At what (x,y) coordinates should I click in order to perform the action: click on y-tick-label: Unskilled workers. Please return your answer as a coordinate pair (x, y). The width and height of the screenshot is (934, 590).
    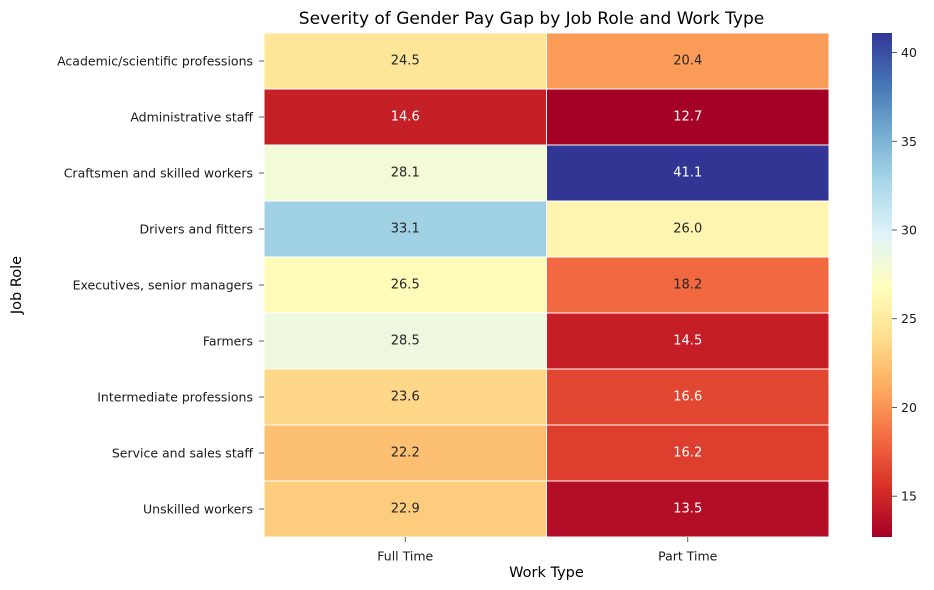
    Looking at the image, I should click on (198, 509).